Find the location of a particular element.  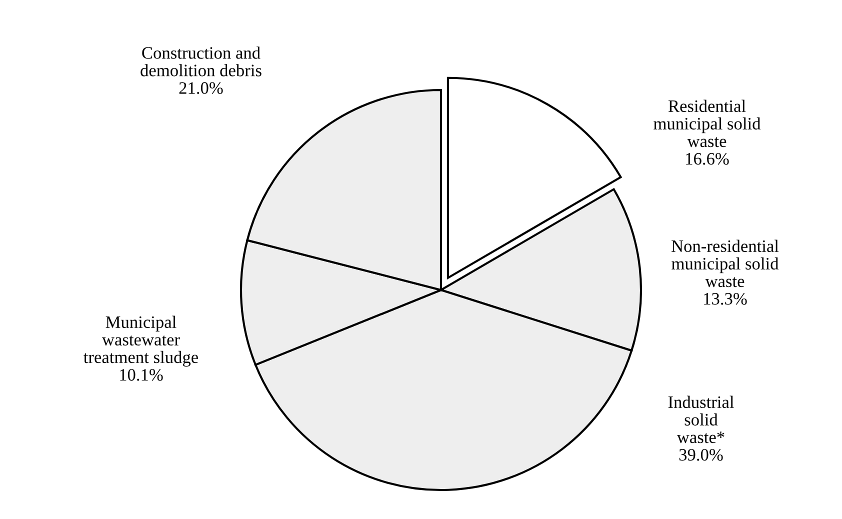

data-label: 16.6% is located at coordinates (707, 158).